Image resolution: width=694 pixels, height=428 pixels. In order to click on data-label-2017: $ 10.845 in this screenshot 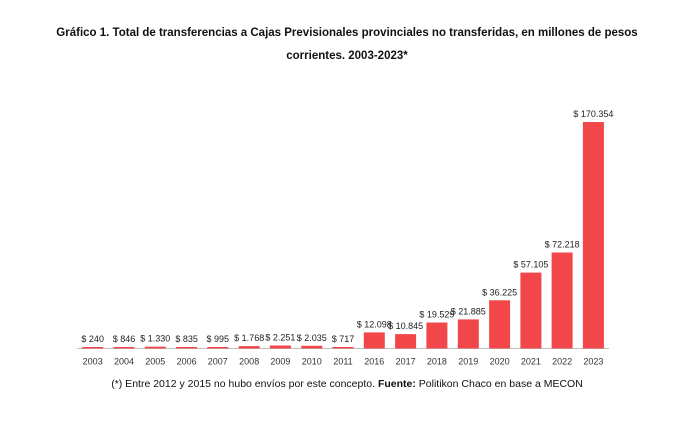, I will do `click(405, 326)`.